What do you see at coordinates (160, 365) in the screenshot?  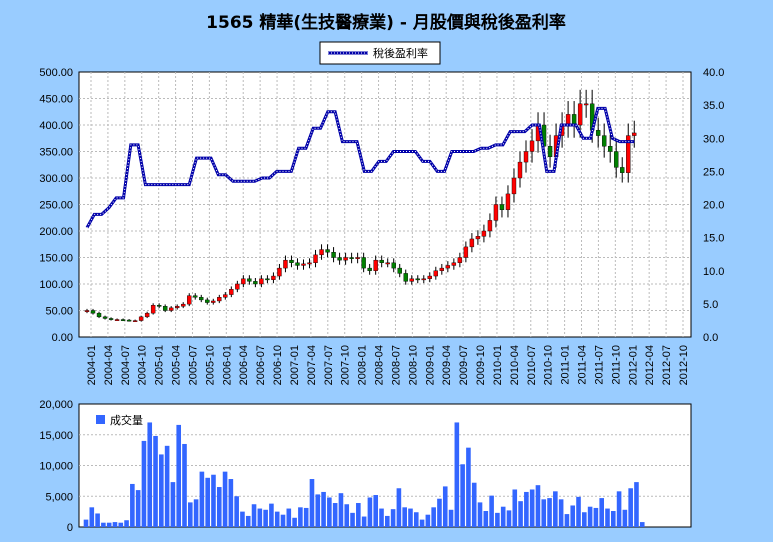 I see `x-tick-label: 2005-01` at bounding box center [160, 365].